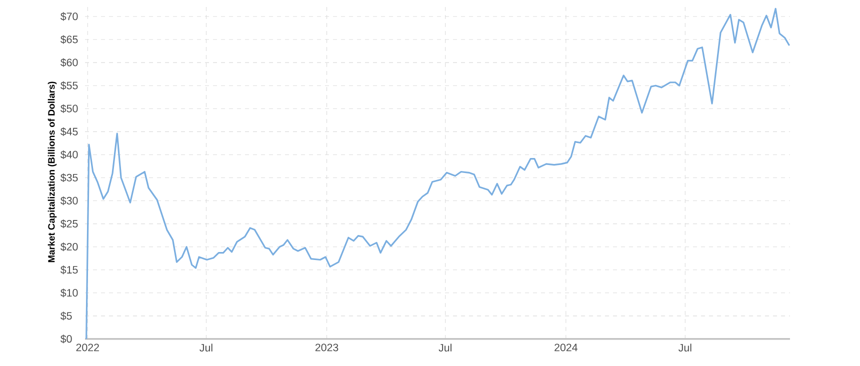  I want to click on y-tick-label: $40, so click(69, 155).